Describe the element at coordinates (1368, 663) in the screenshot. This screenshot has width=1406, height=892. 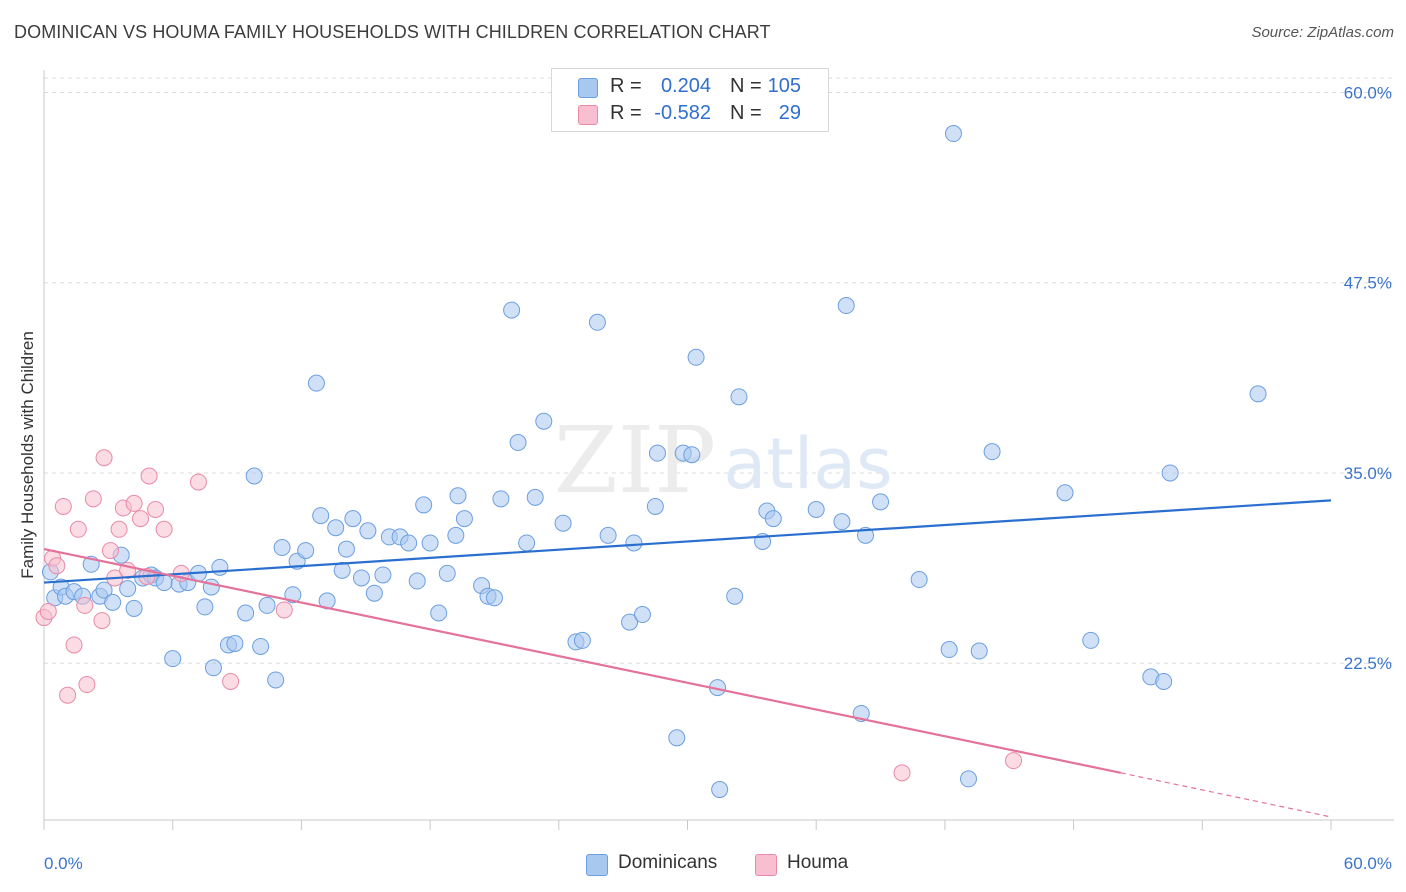
I see `y-tick-label: 22.5%` at that location.